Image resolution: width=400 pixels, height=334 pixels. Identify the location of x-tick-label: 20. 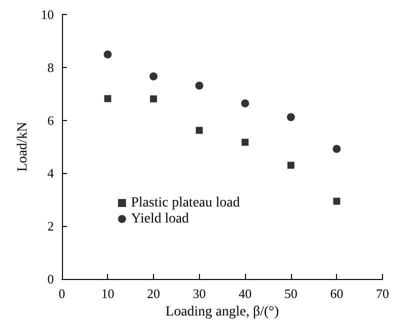
(153, 293).